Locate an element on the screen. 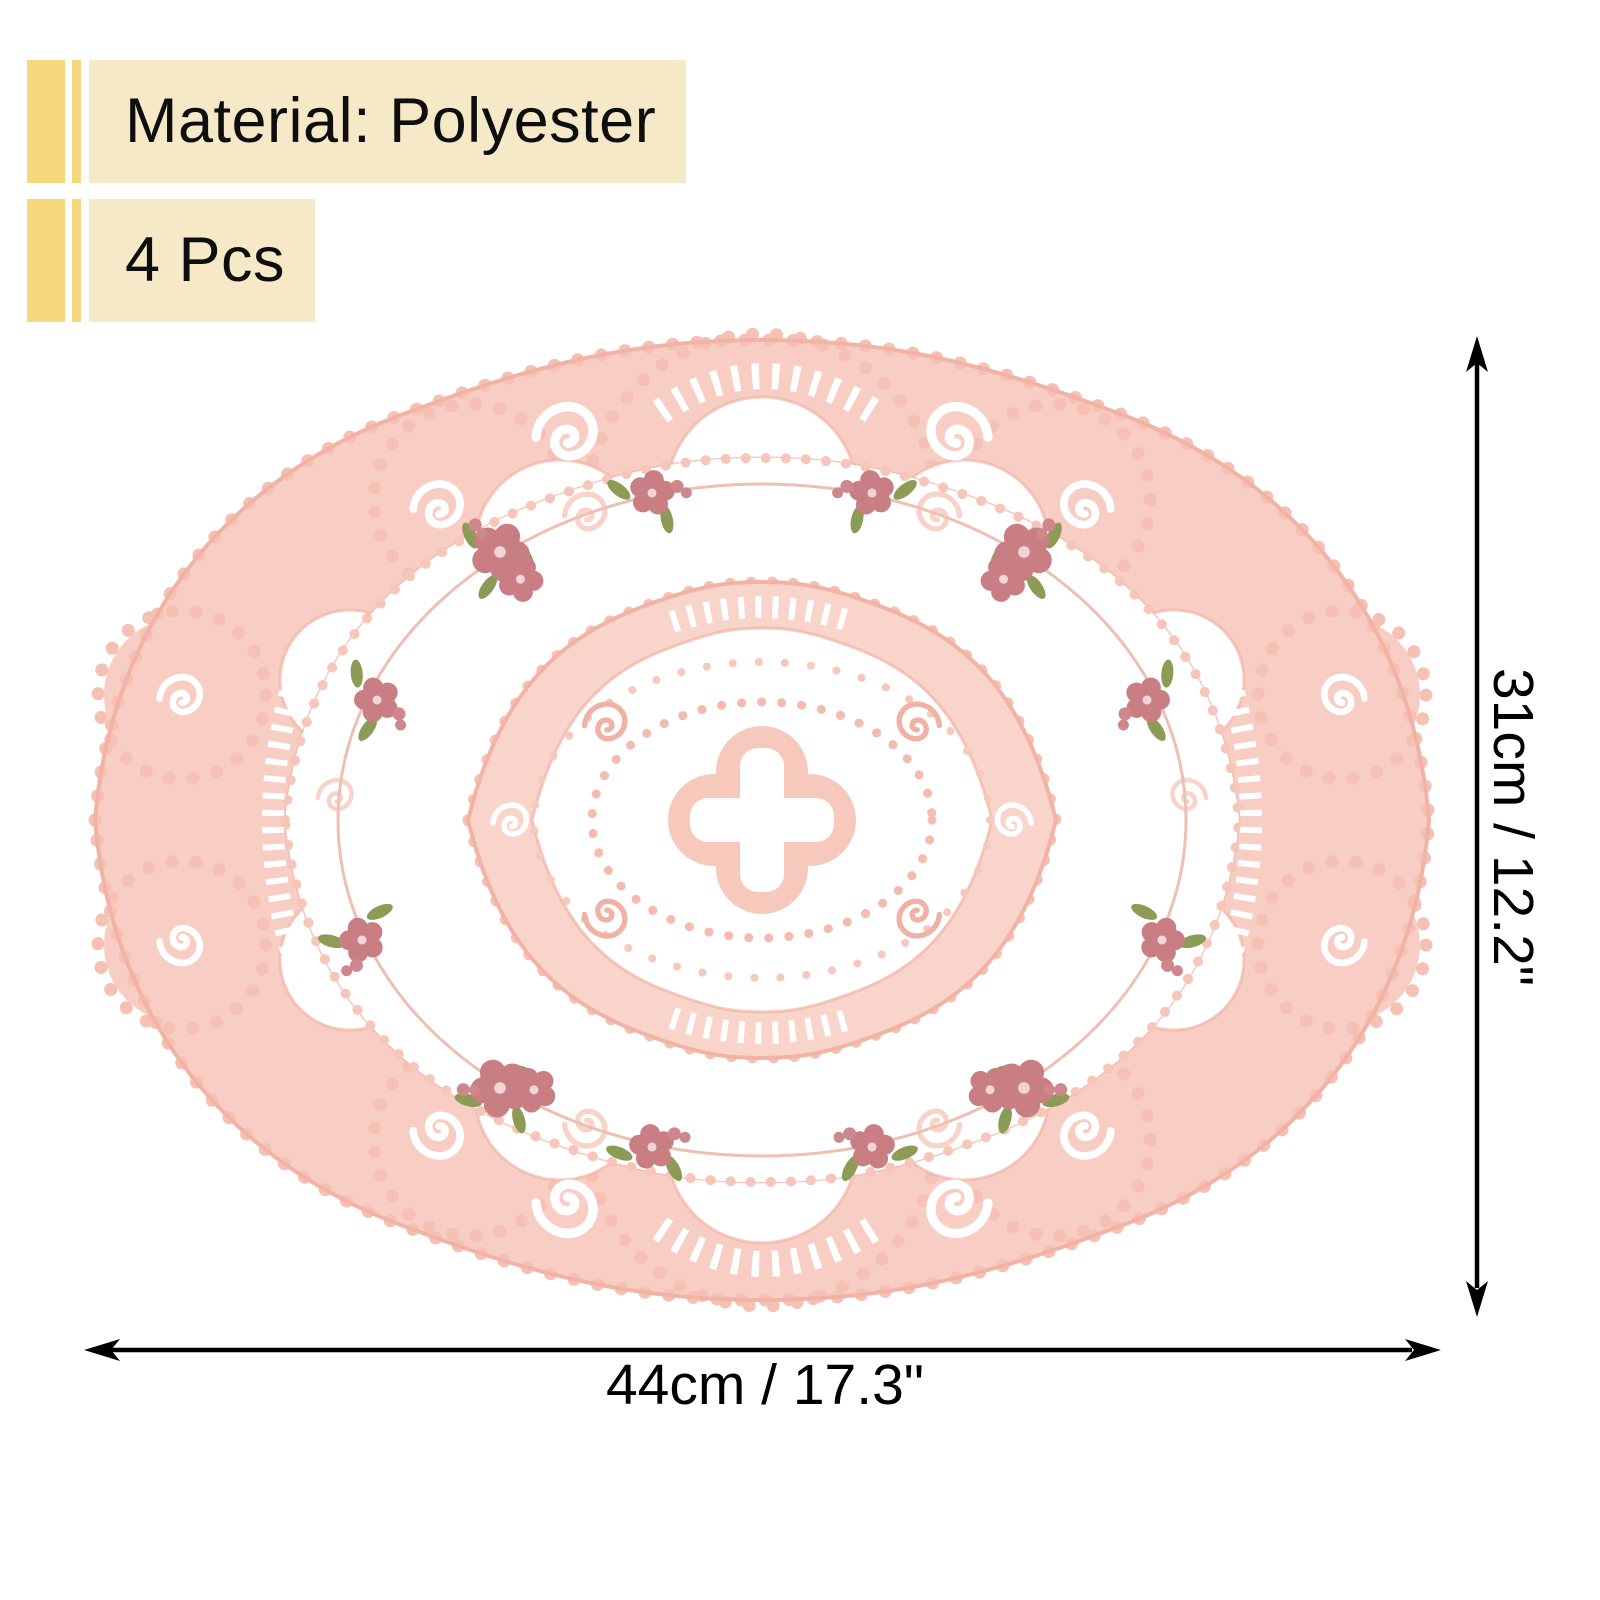 The width and height of the screenshot is (1600, 1600). medallion-quatrefoil is located at coordinates (762, 820).